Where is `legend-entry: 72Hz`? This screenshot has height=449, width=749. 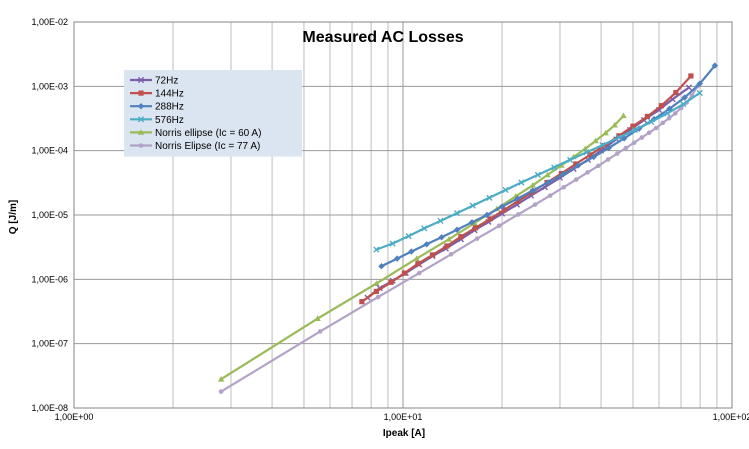
legend-entry: 72Hz is located at coordinates (154, 81).